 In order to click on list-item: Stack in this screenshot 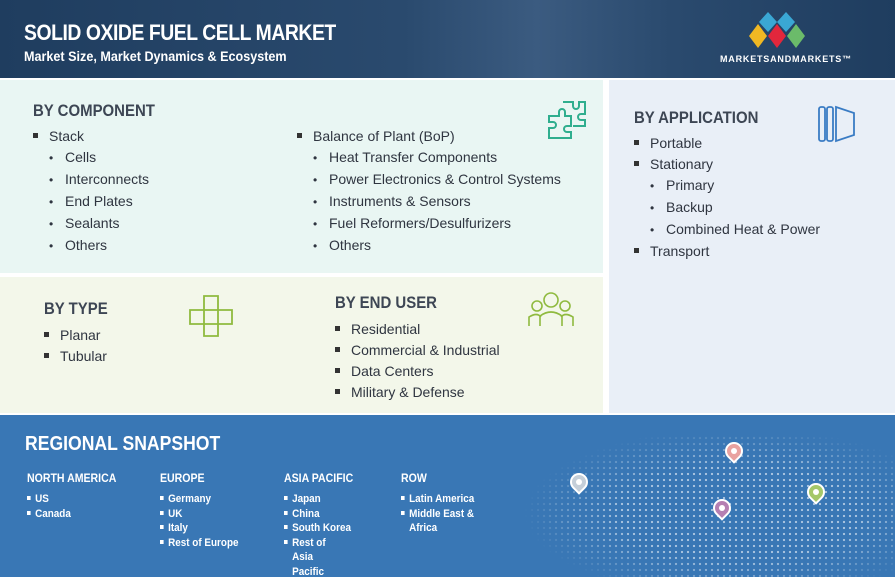, I will do `click(91, 136)`.